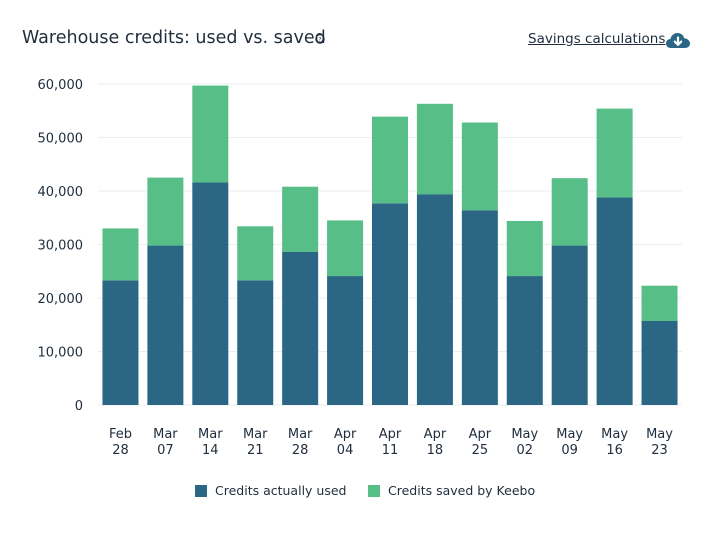 This screenshot has width=721, height=533. I want to click on x-tick-label: Apr 18, so click(435, 442).